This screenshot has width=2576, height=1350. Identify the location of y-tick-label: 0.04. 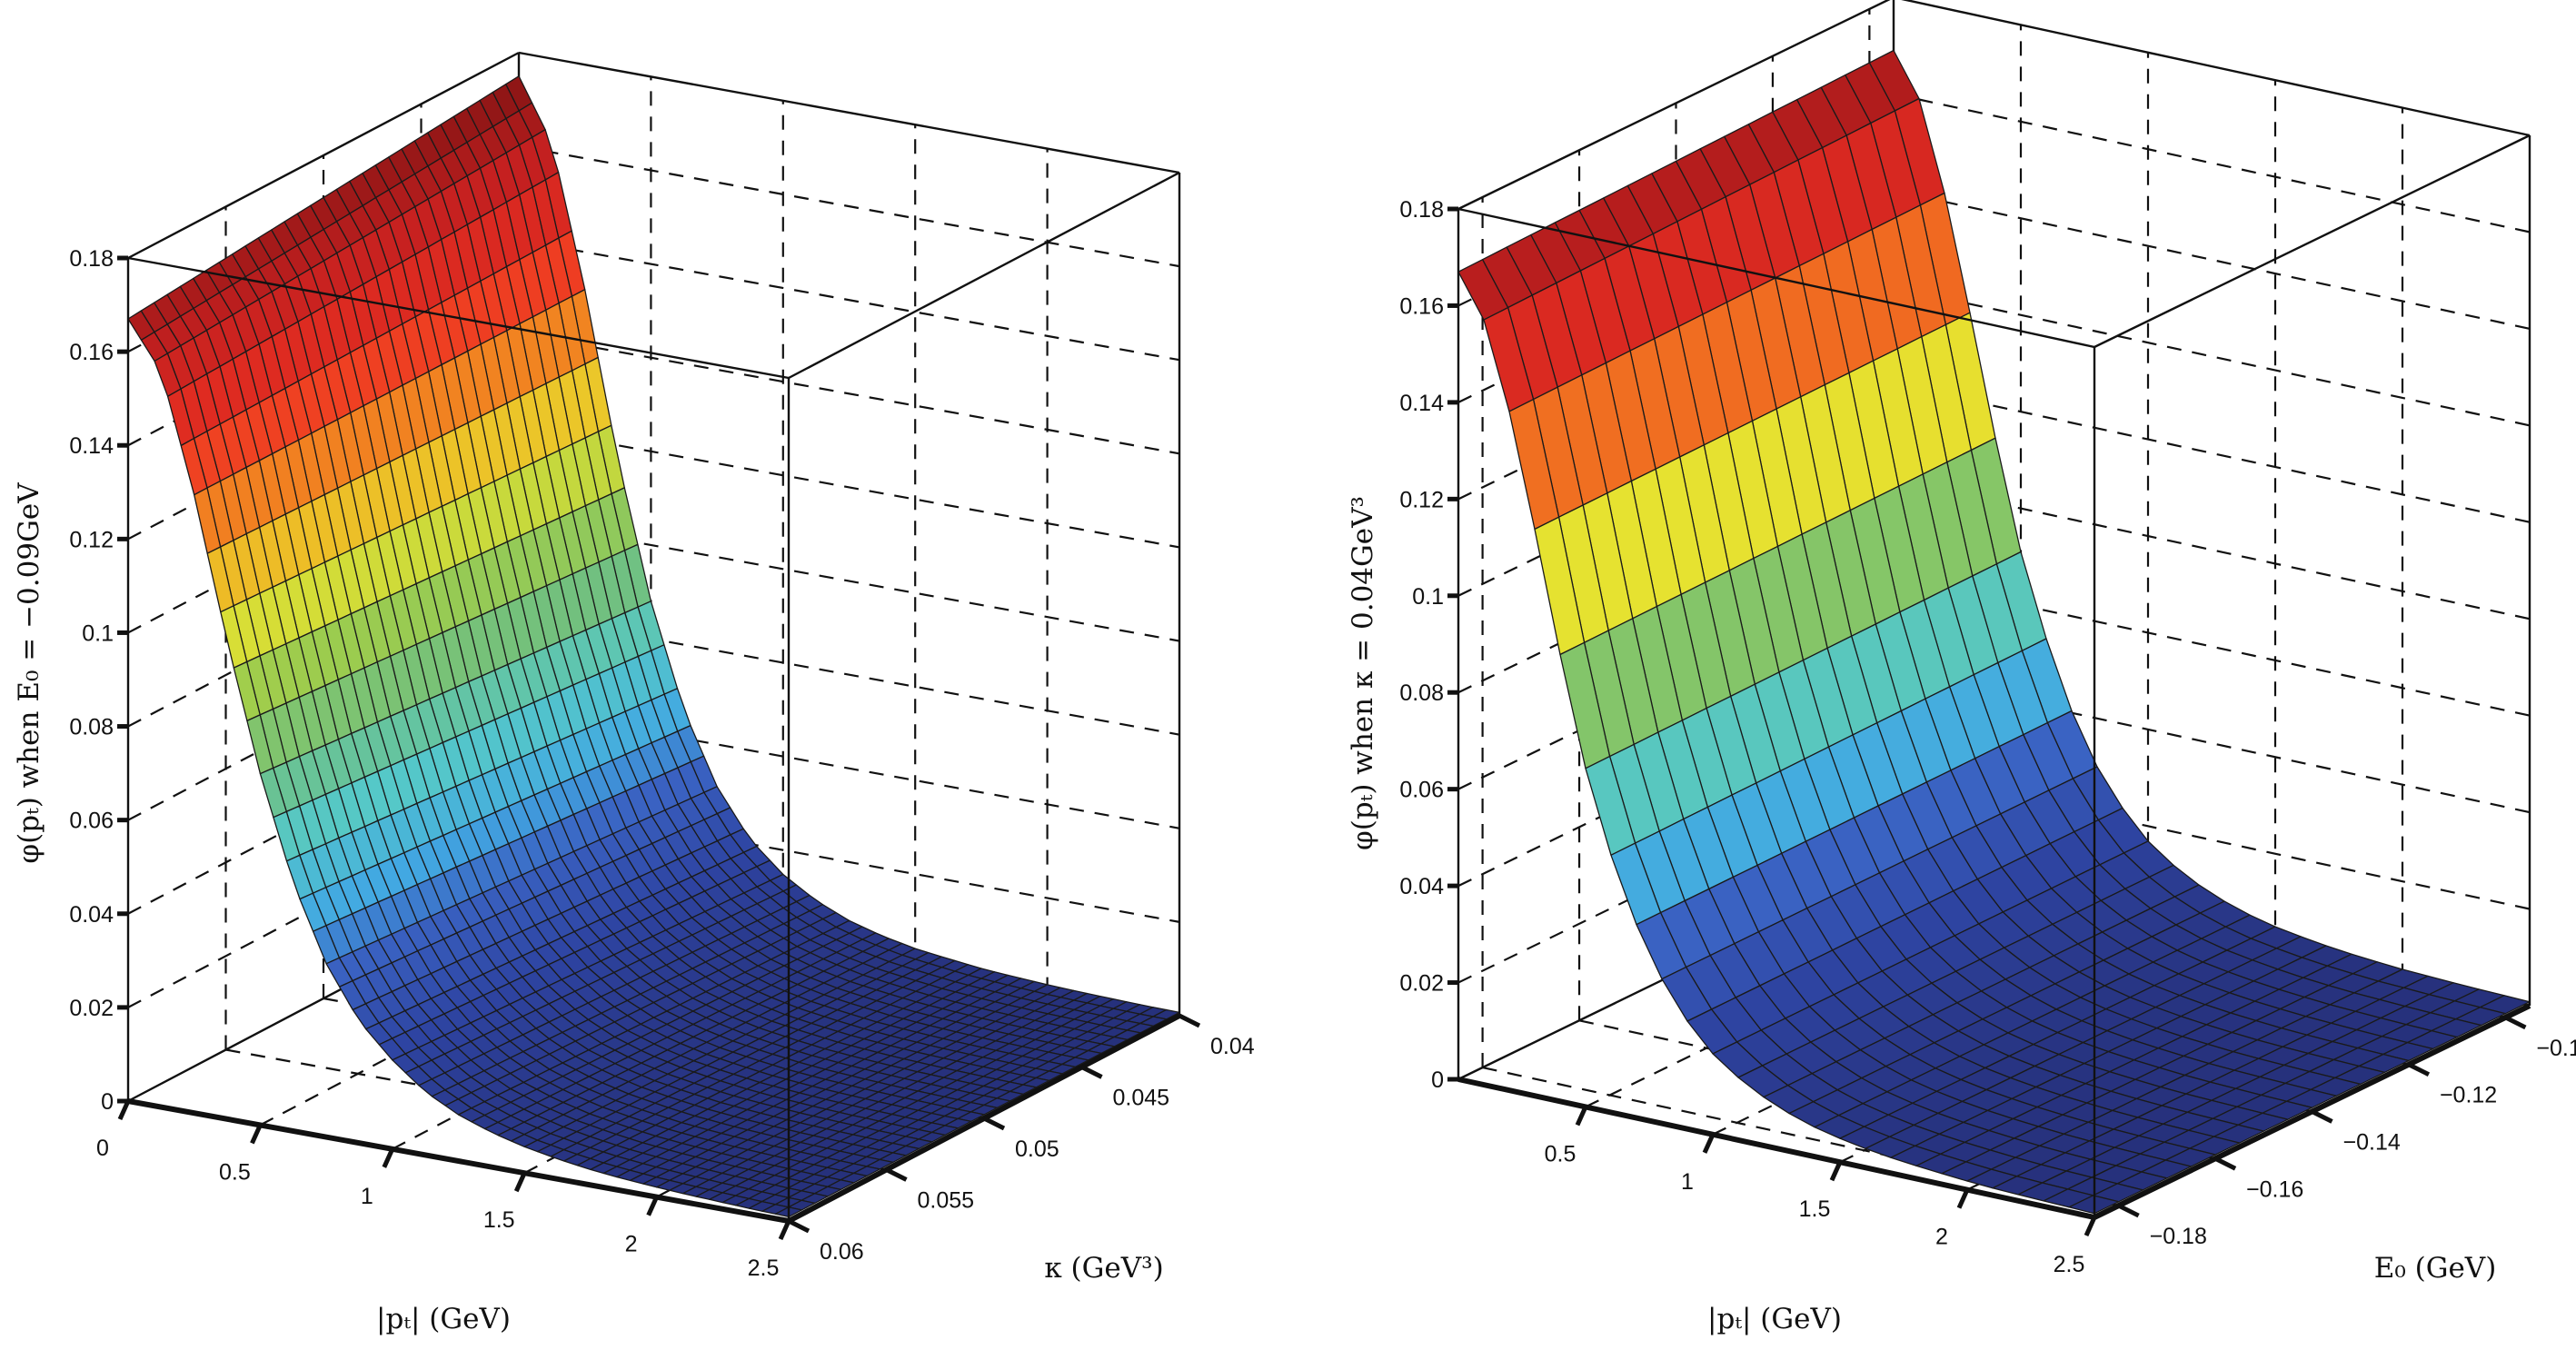
(1232, 1046).